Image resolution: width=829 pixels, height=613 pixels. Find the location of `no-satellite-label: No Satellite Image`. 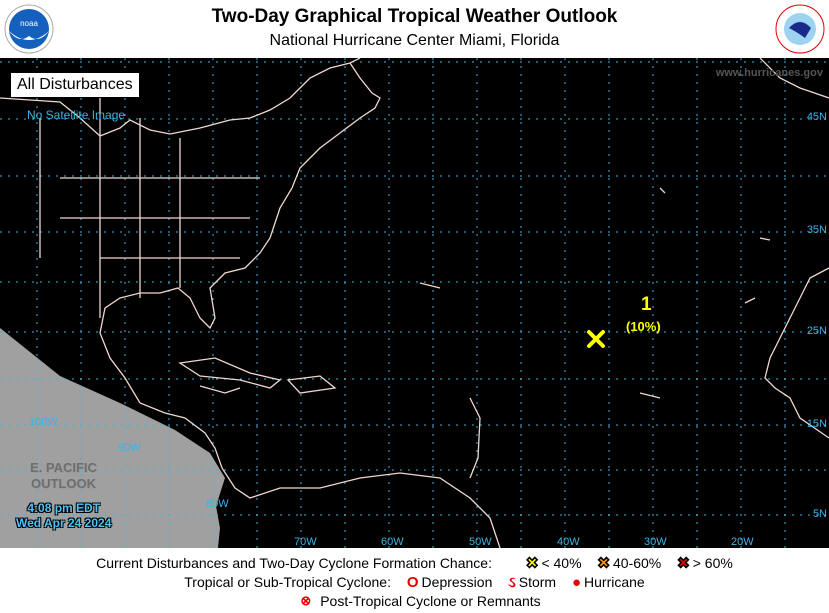

no-satellite-label: No Satellite Image is located at coordinates (76, 115).